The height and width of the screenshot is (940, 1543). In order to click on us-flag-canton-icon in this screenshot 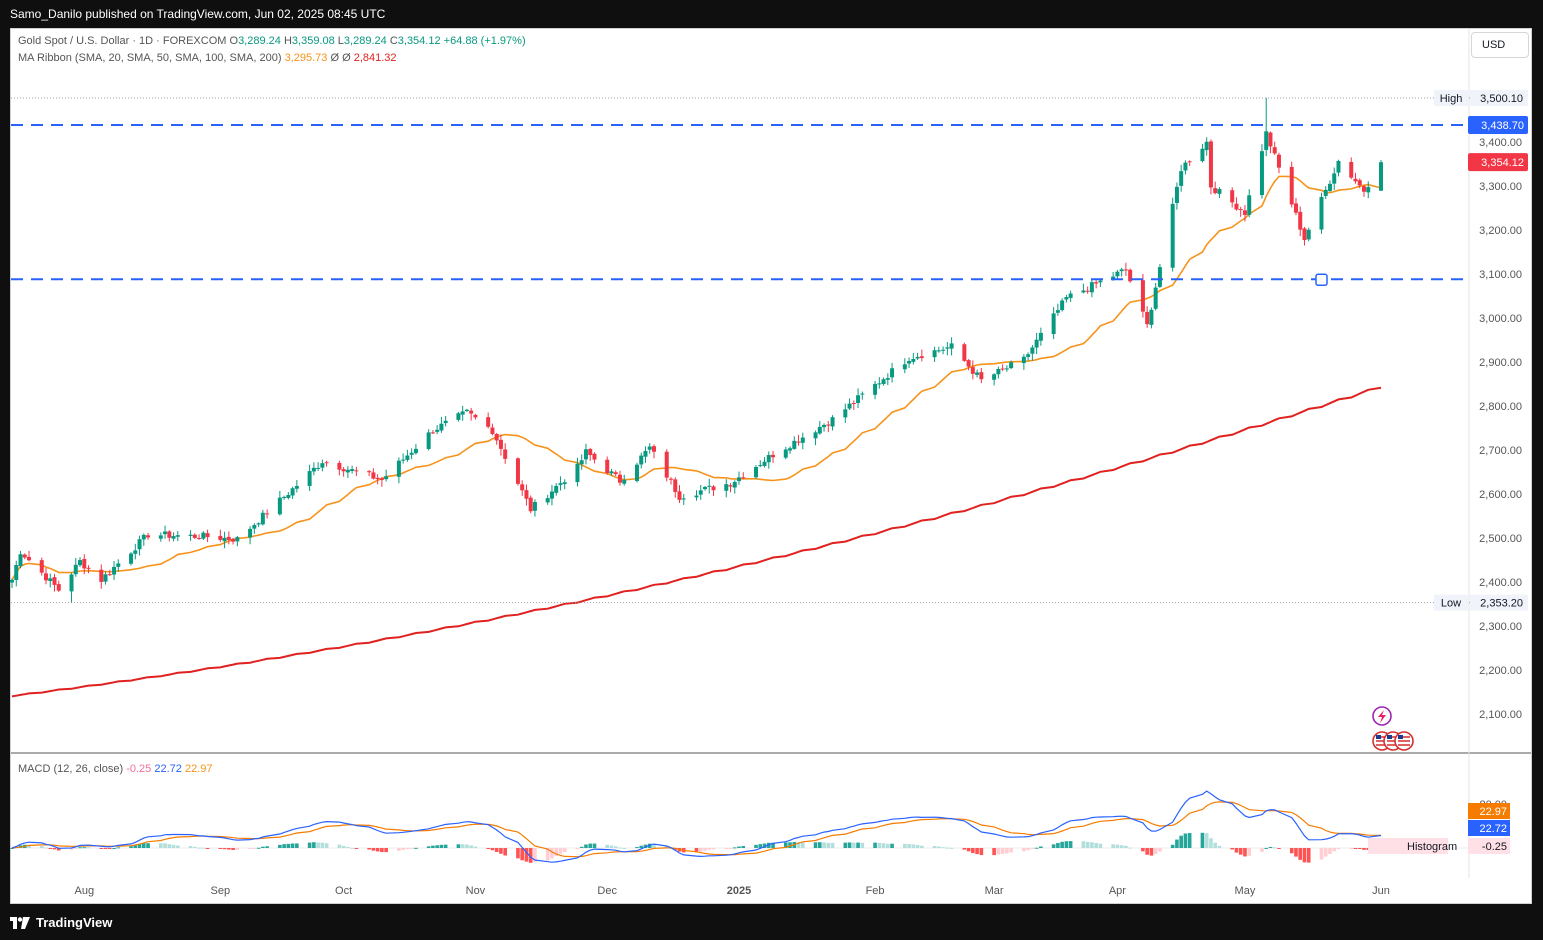, I will do `click(1378, 737)`.